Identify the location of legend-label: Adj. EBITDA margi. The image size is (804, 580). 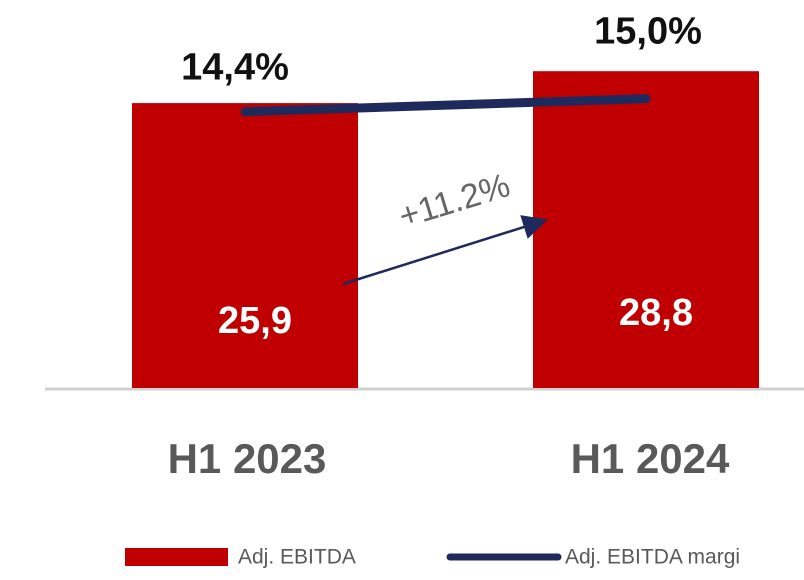
(652, 557).